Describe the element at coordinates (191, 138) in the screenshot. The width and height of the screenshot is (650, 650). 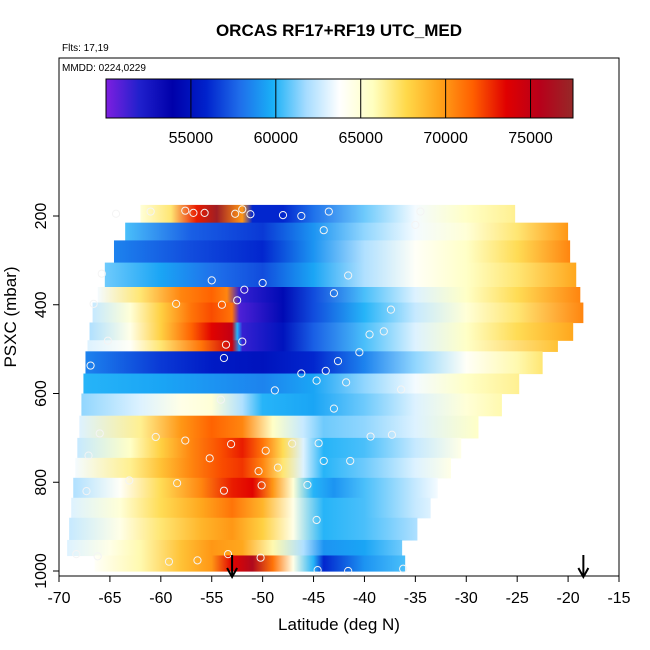
I see `colorbar-tick-label: 55000` at that location.